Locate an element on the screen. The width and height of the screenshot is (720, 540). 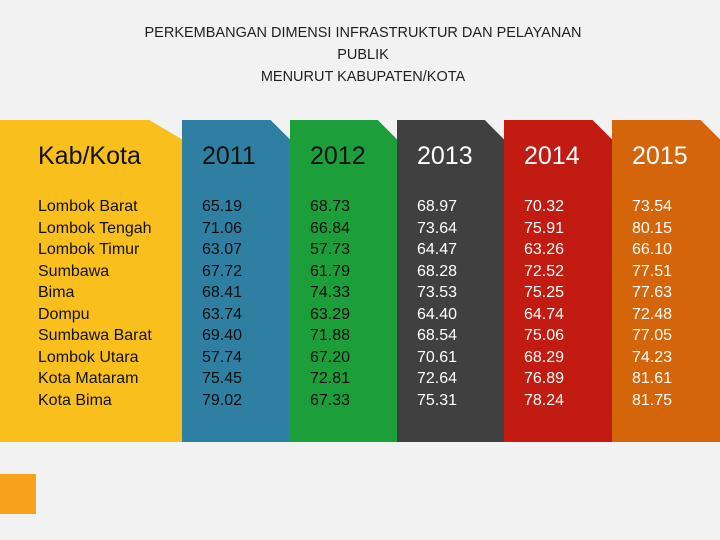
kabkota-cell: Lombok Timur is located at coordinates (89, 249).